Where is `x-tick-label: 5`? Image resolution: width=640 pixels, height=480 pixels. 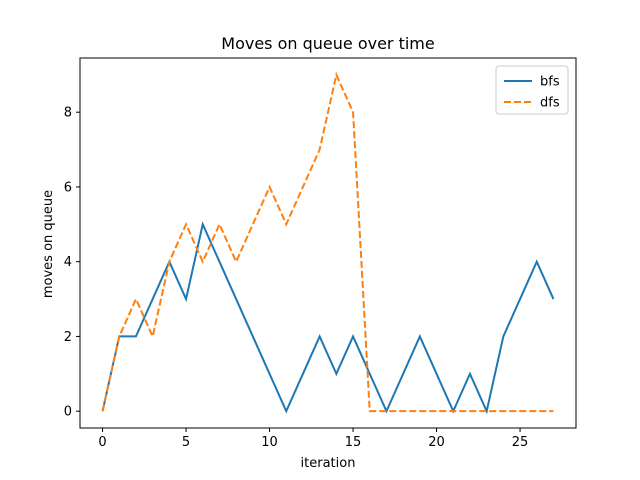
x-tick-label: 5 is located at coordinates (186, 442).